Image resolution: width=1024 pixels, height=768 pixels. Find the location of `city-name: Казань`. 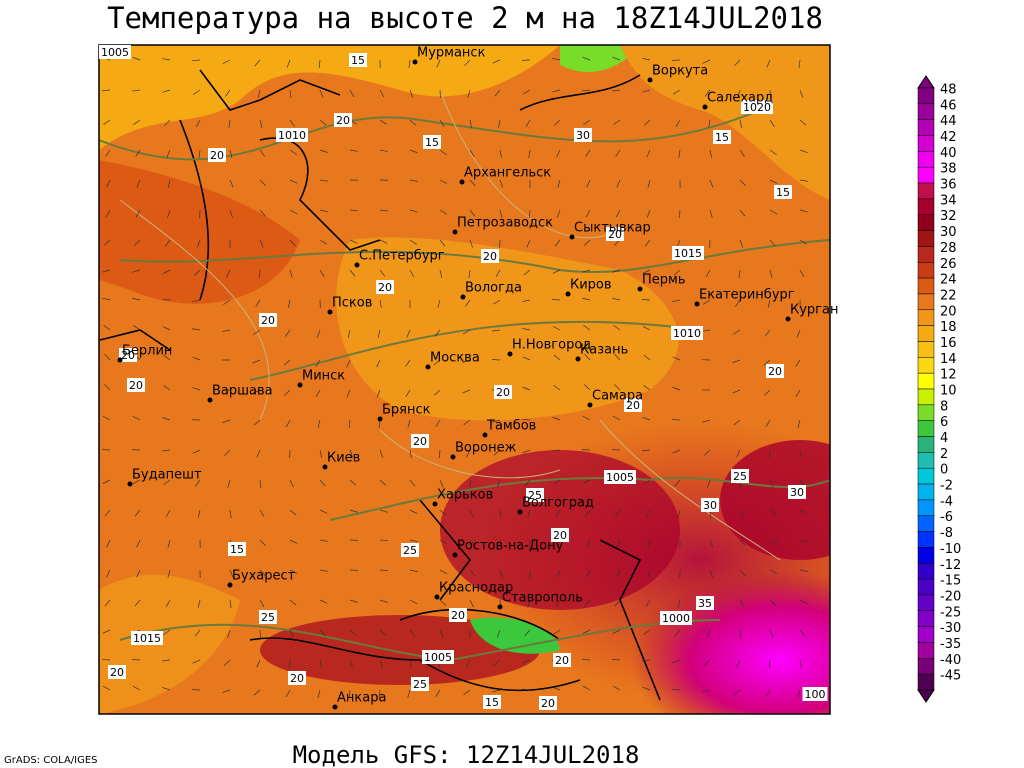

city-name: Казань is located at coordinates (604, 350).